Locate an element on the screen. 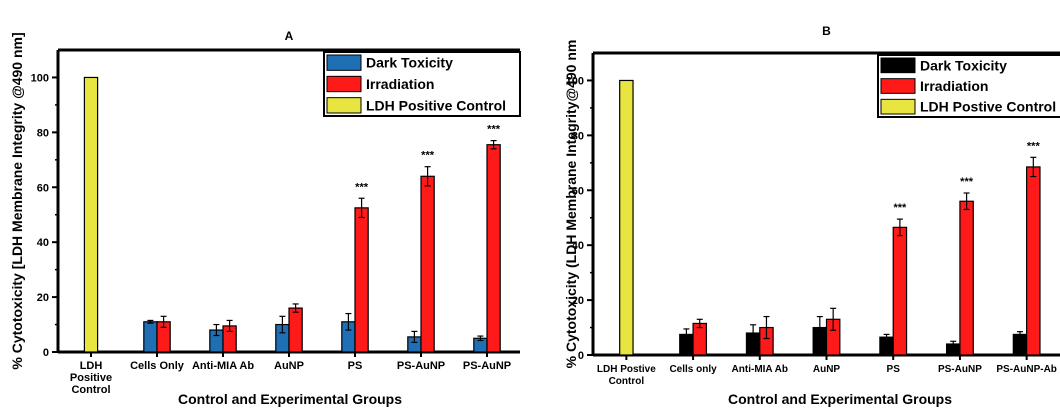 This screenshot has height=409, width=1060. x-tick-label: PS-AuNP-Ab is located at coordinates (1026, 369).